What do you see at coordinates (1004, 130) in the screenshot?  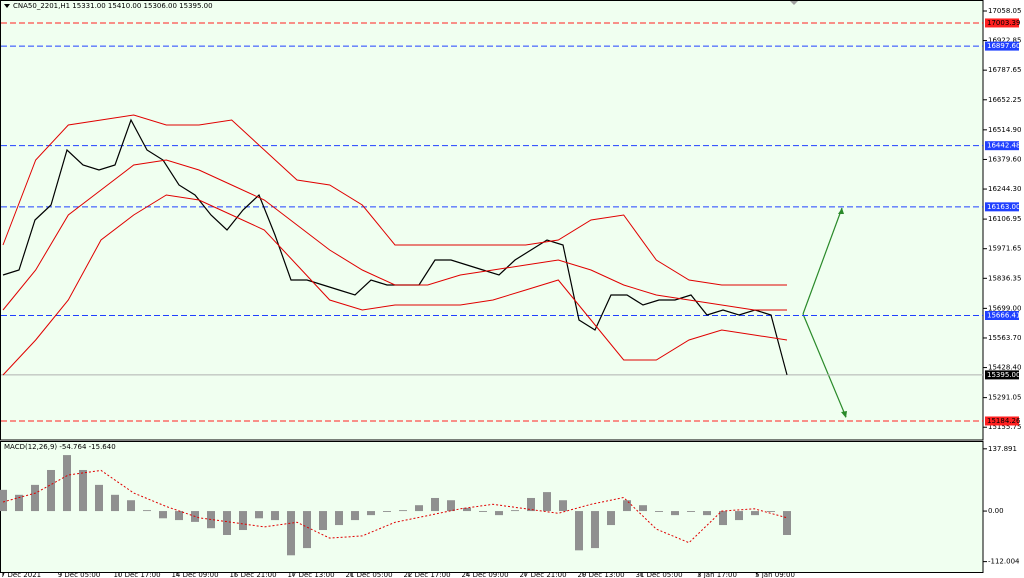 I see `y-tick-label: 16514.90` at bounding box center [1004, 130].